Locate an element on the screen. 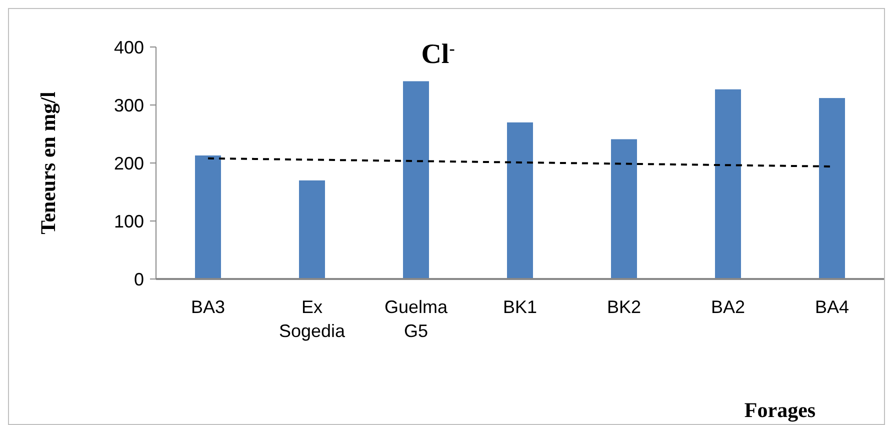 The width and height of the screenshot is (893, 425). chart-title: Cl$^{-}$ is located at coordinates (438, 54).